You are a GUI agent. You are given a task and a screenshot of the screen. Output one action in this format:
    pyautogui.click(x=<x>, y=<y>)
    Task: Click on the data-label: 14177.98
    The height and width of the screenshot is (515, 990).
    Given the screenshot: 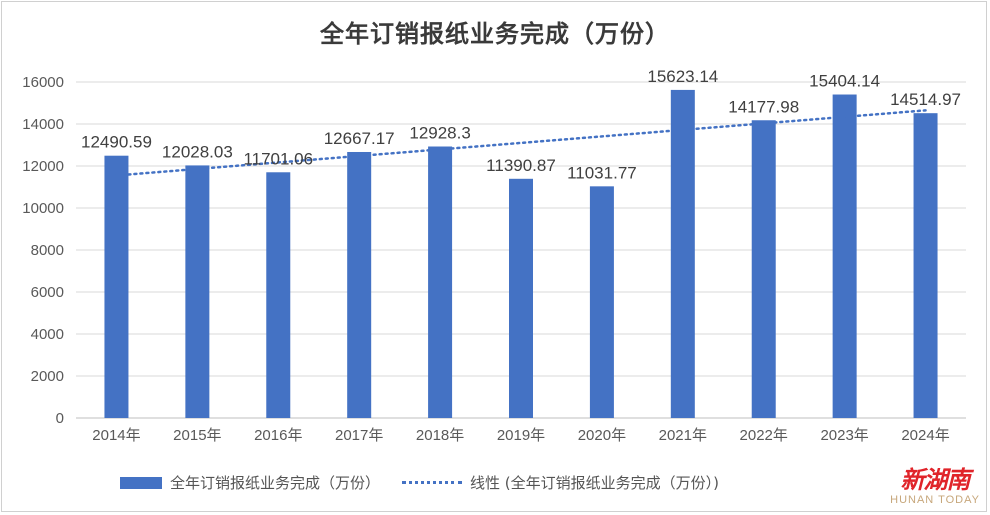 What is the action you would take?
    pyautogui.click(x=763, y=106)
    